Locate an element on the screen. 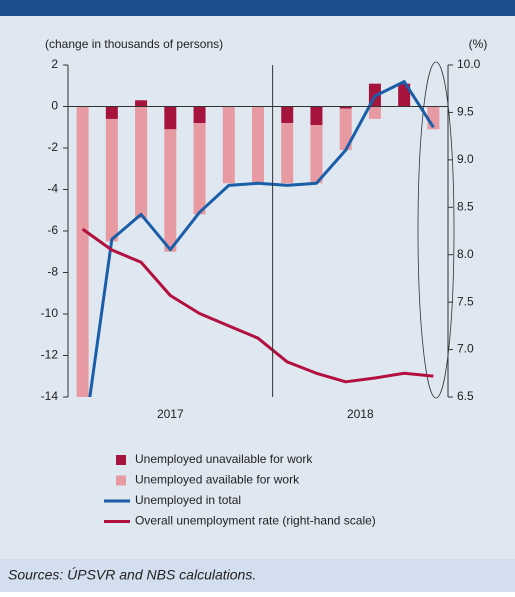  y-tick-label: -12 is located at coordinates (50, 355).